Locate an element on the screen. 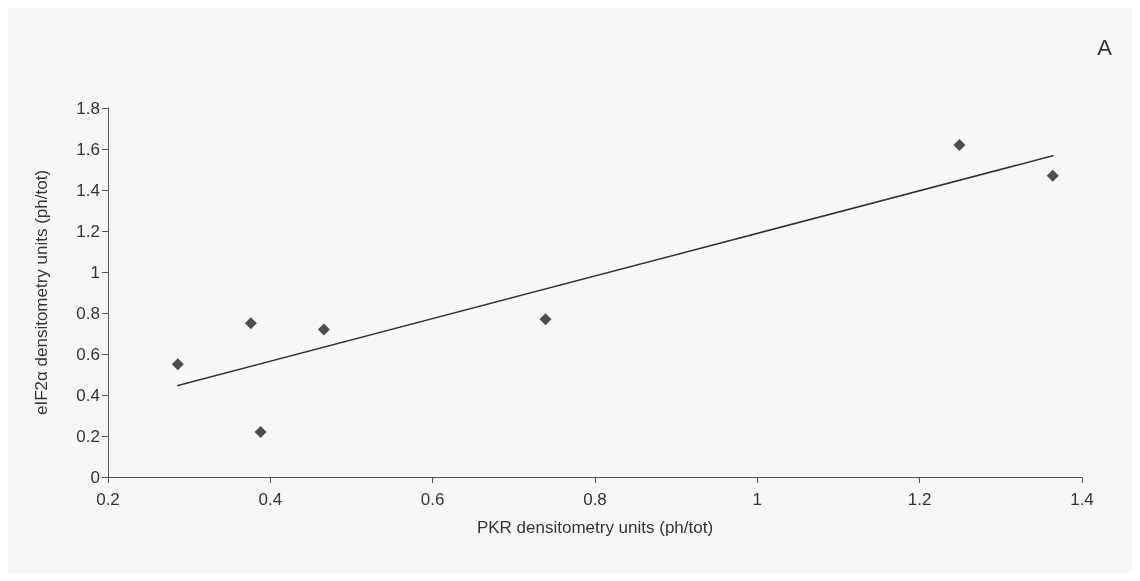 The width and height of the screenshot is (1140, 581). y-tick-label: 0.6 is located at coordinates (88, 354).